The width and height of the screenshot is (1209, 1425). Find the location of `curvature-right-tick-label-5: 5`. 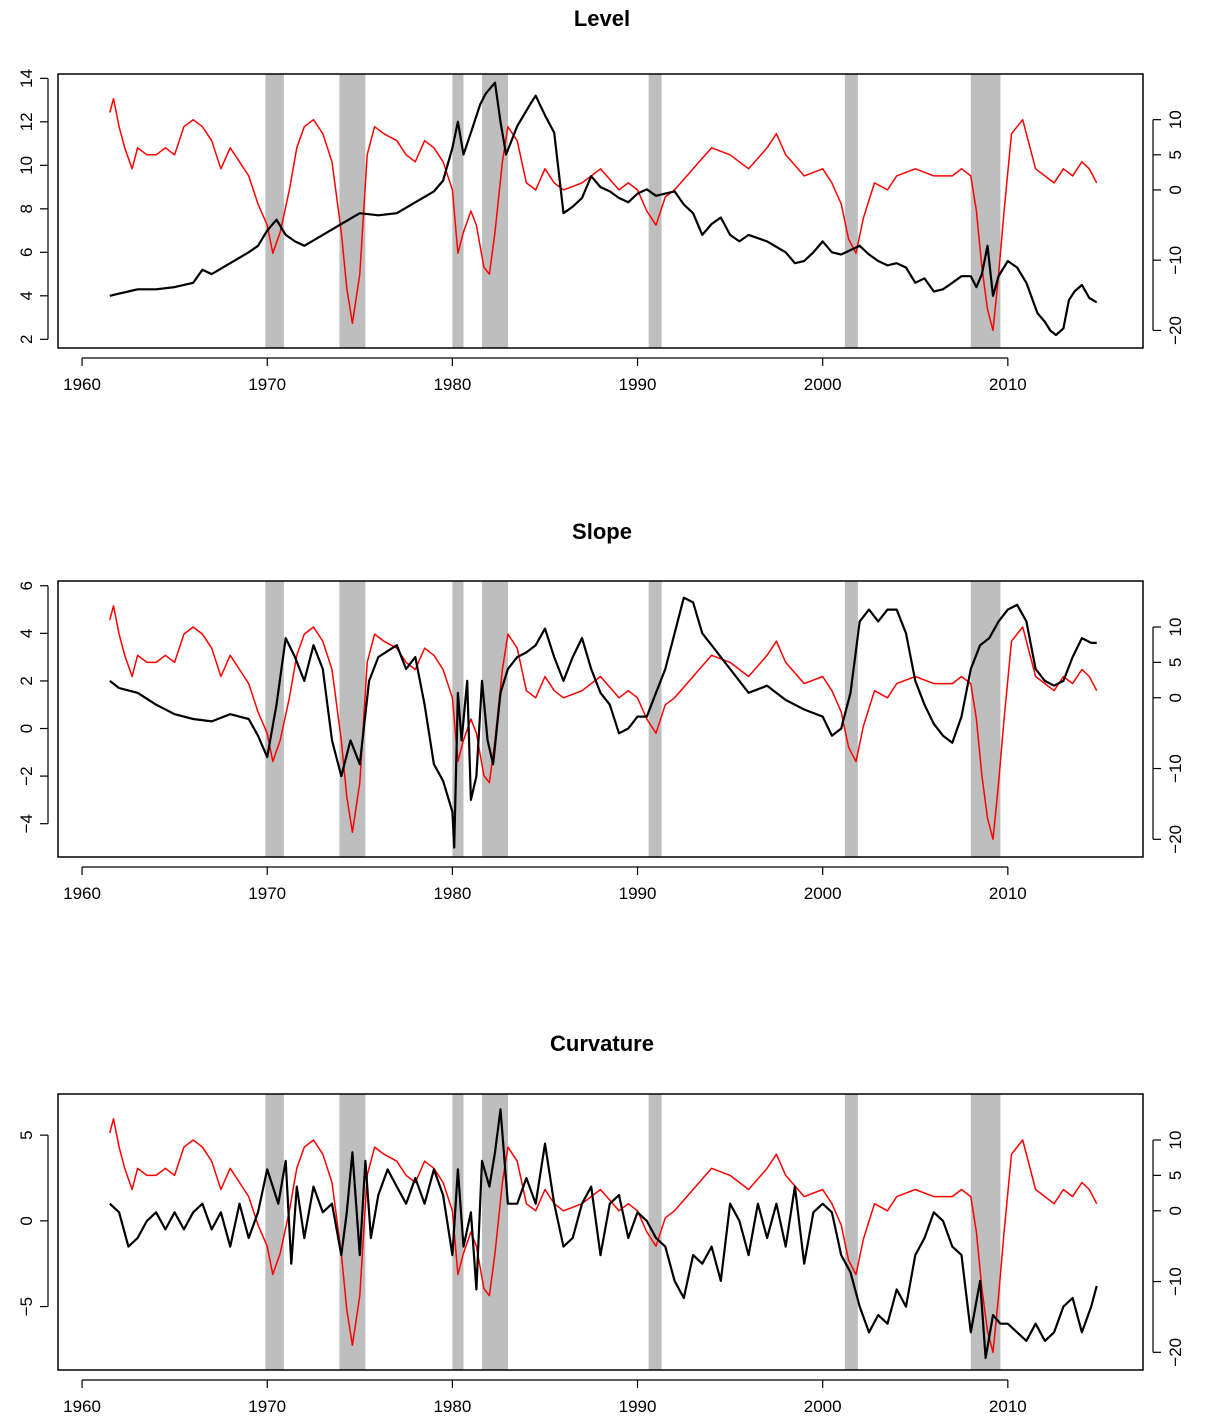

curvature-right-tick-label-5: 5 is located at coordinates (1175, 1175).